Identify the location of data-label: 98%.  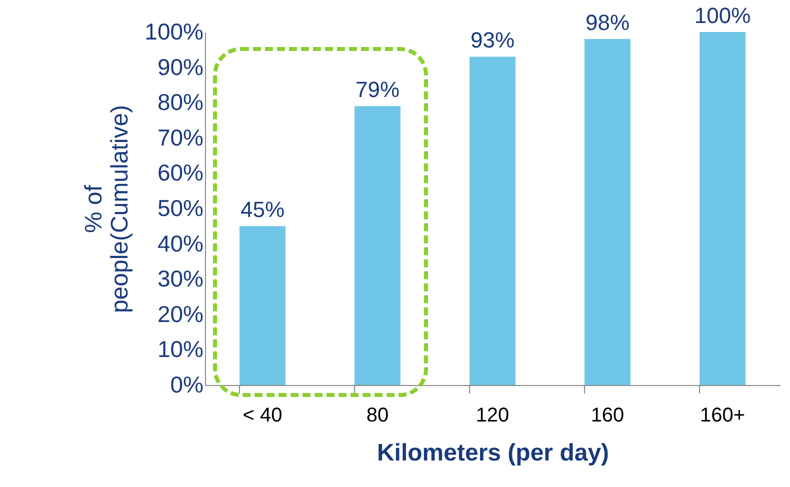
(607, 23).